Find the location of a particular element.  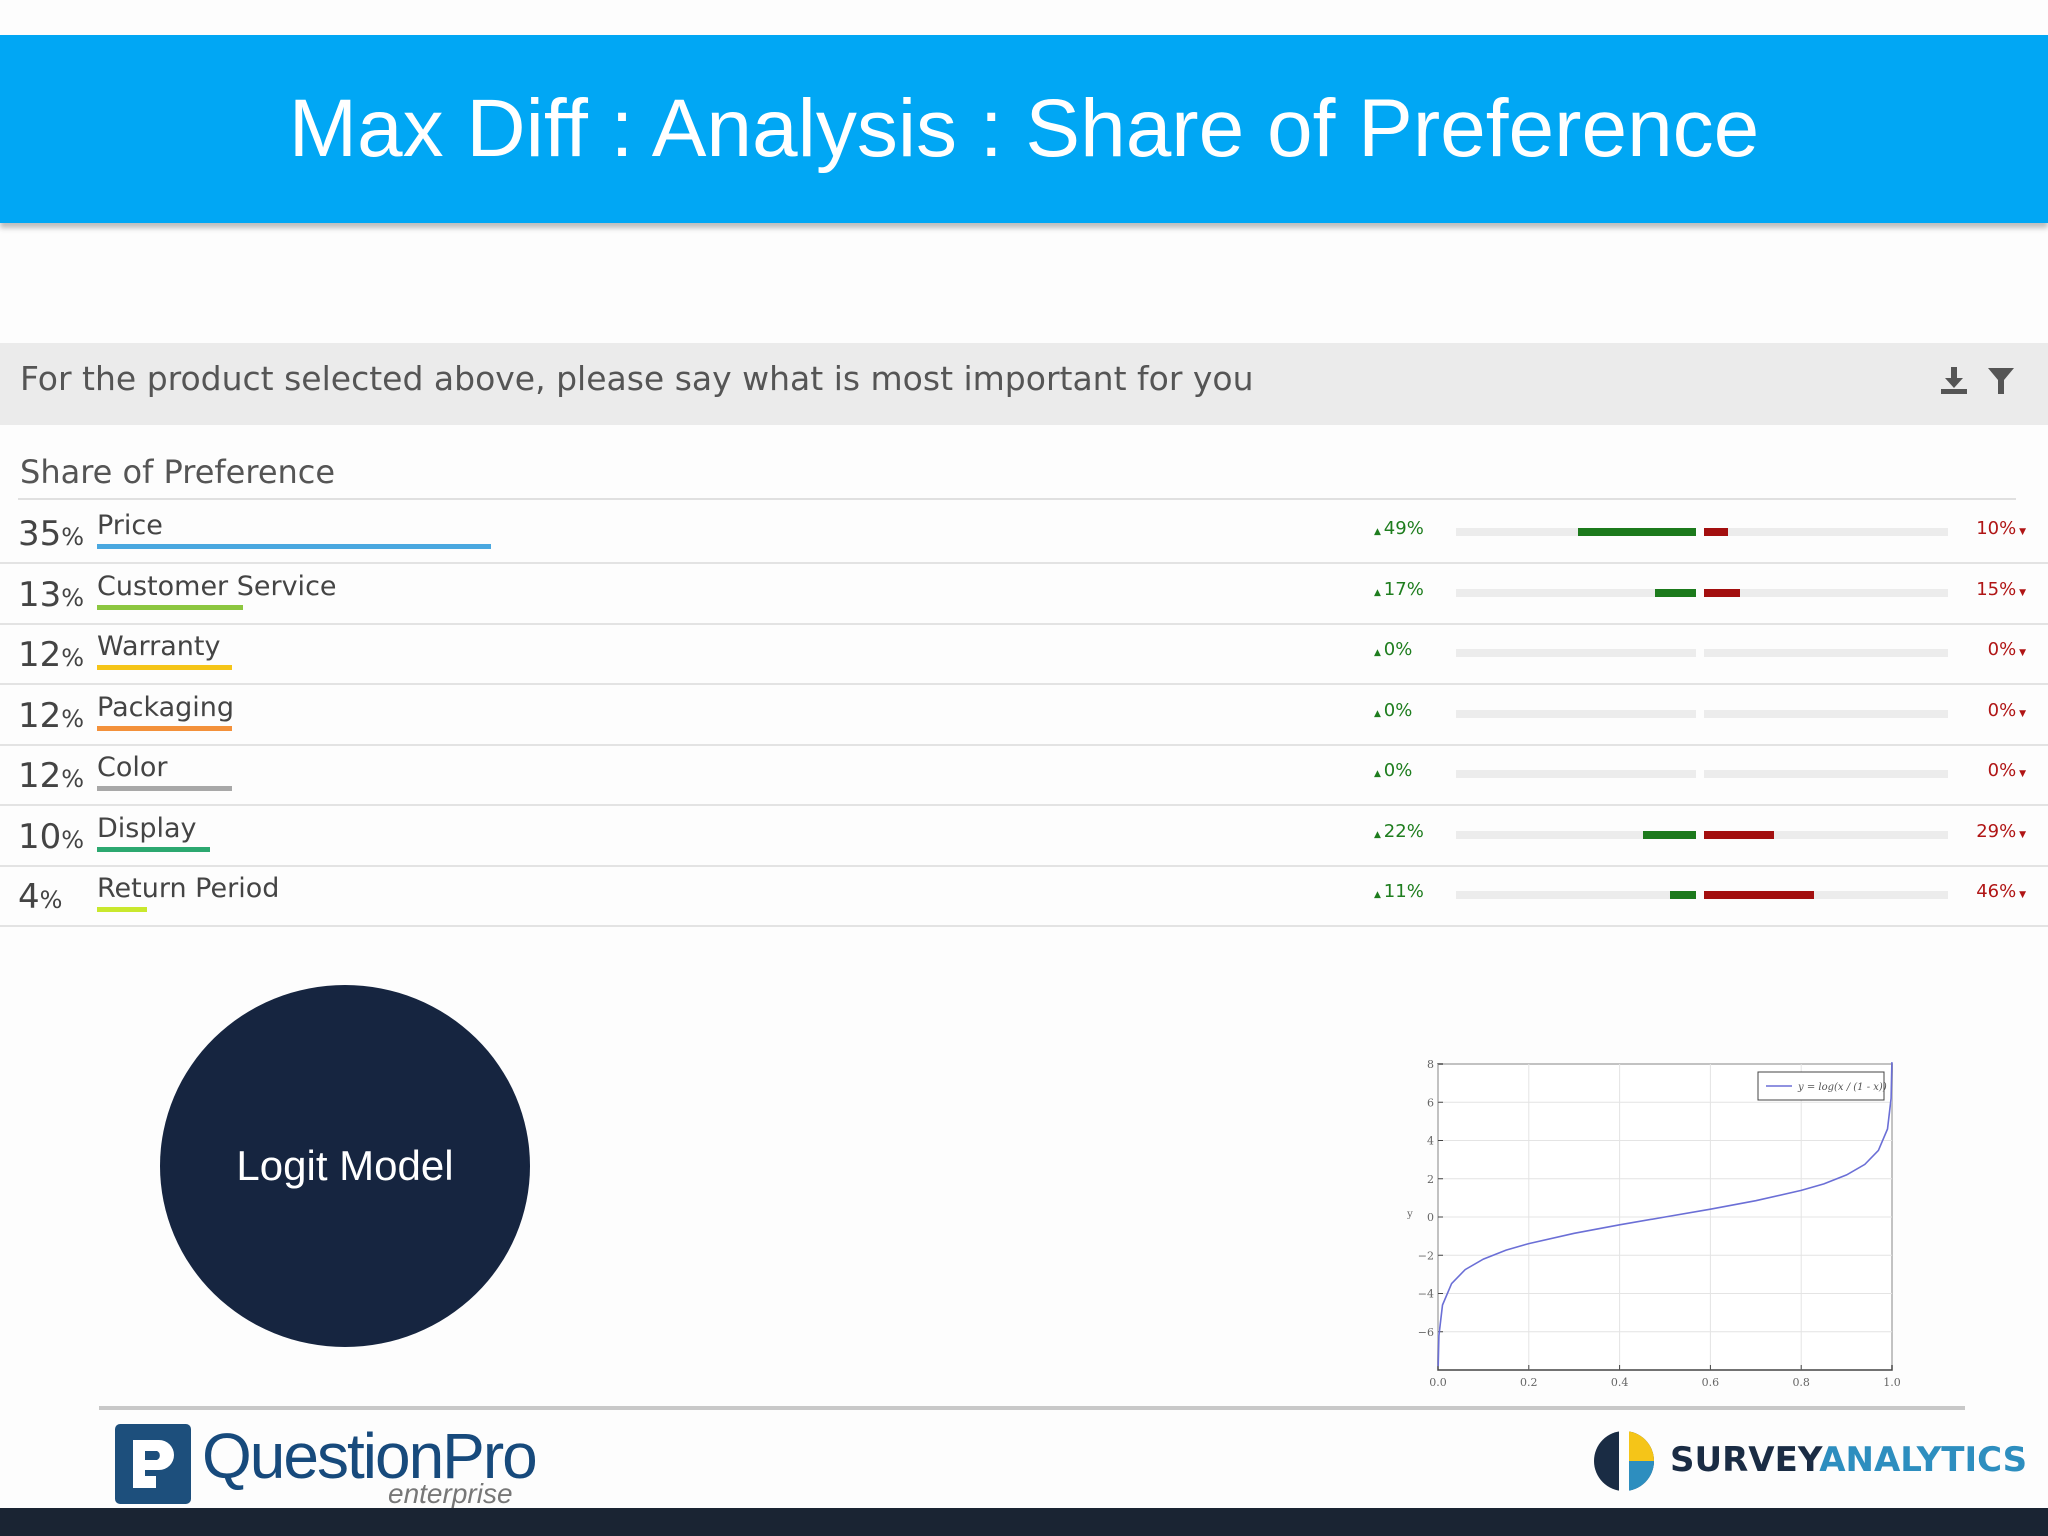

y-tick-label: 2 is located at coordinates (1430, 1179).